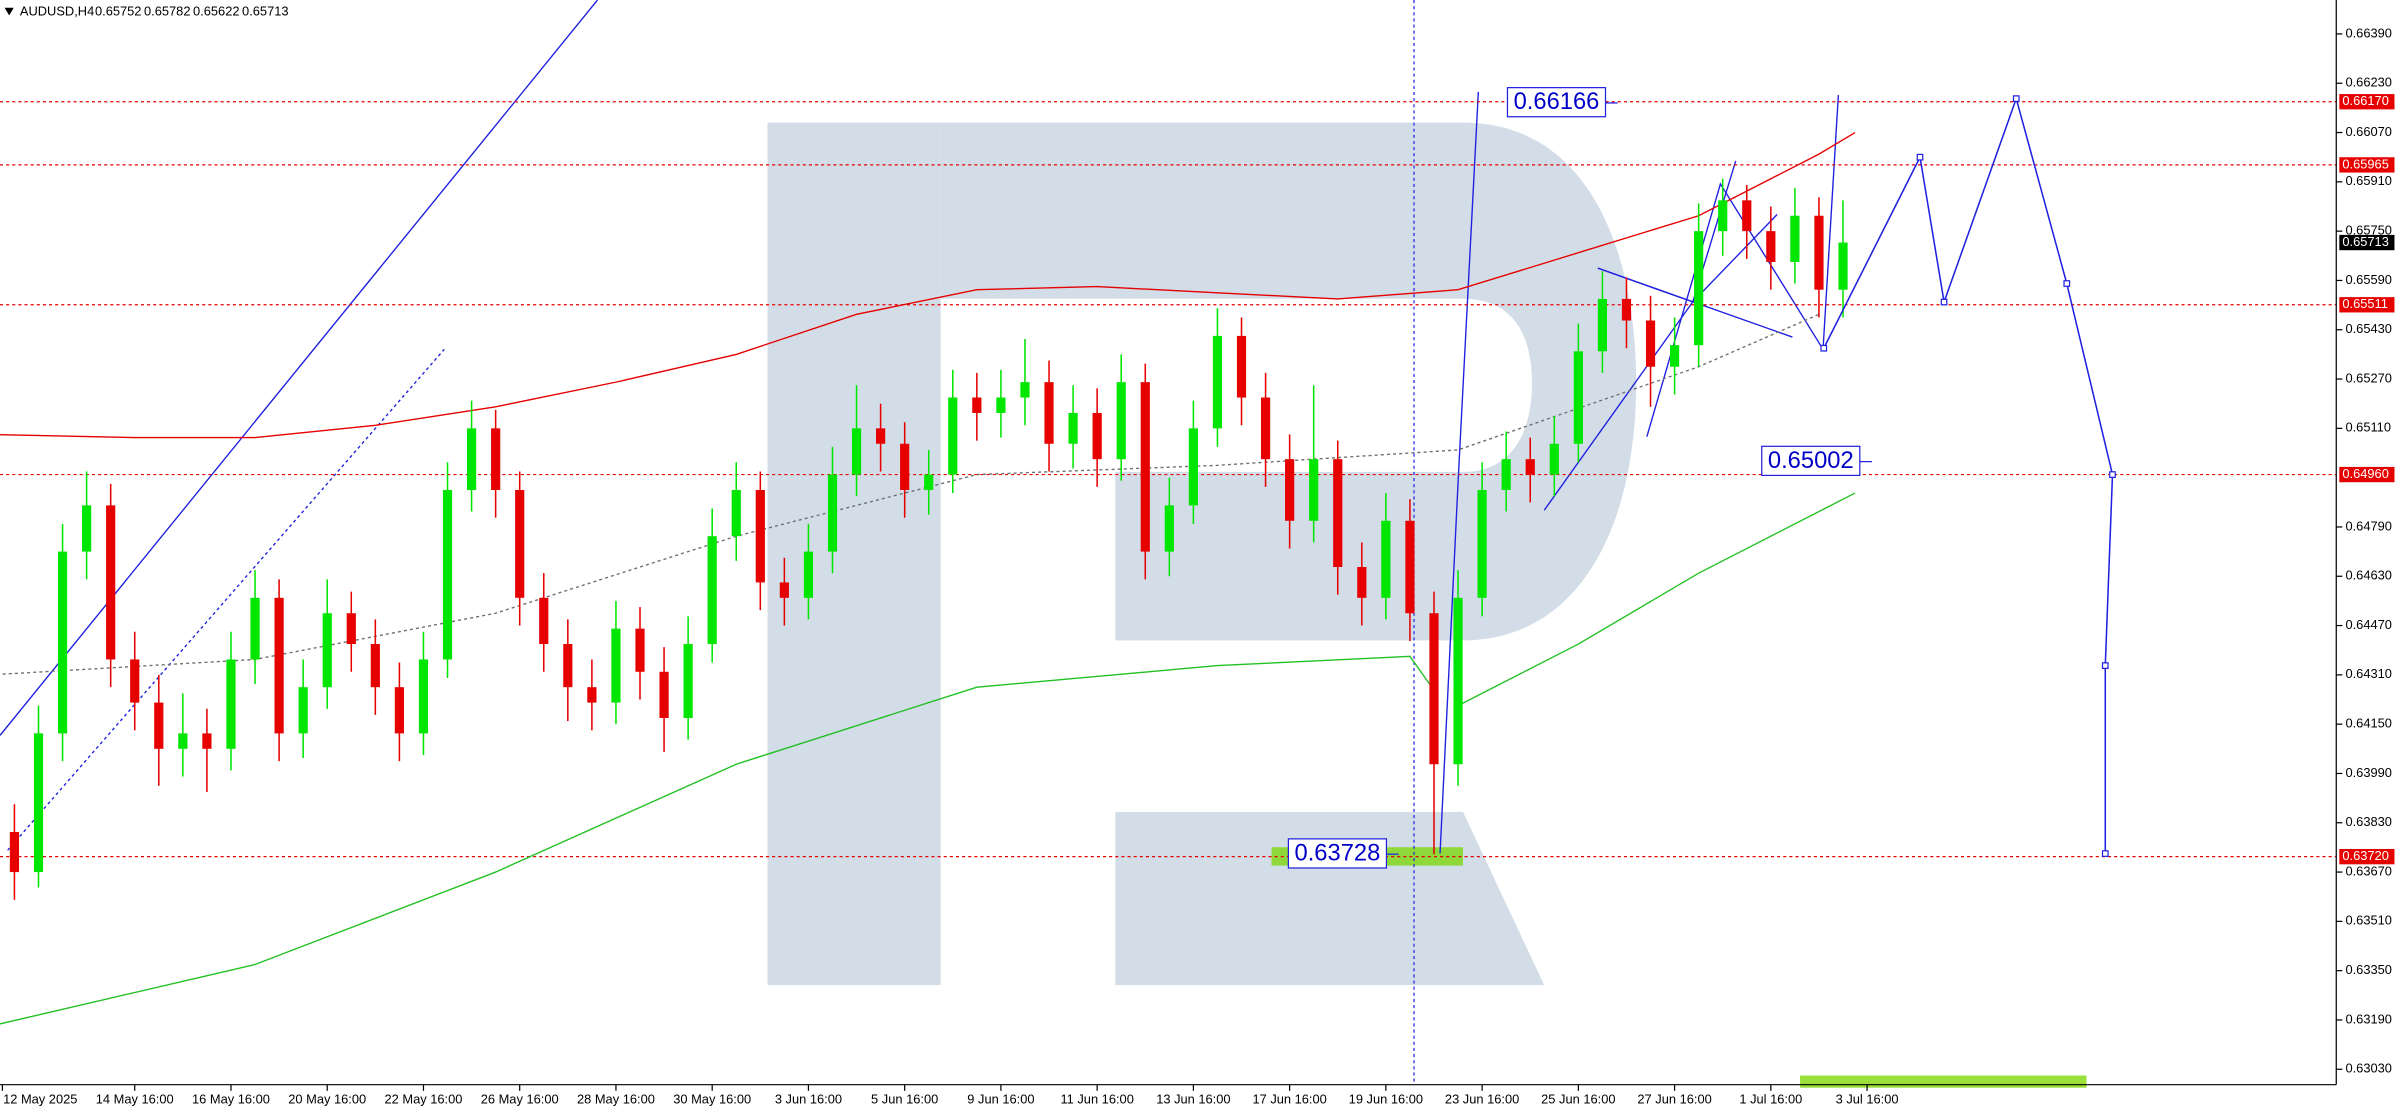  What do you see at coordinates (854, 554) in the screenshot?
I see `watermark-stem` at bounding box center [854, 554].